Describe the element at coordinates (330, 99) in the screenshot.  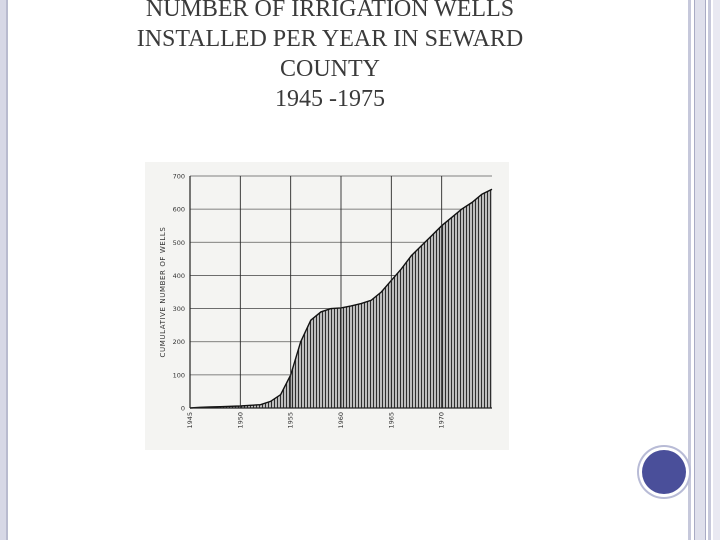
I see `title-line-4: 1945 -1975` at that location.